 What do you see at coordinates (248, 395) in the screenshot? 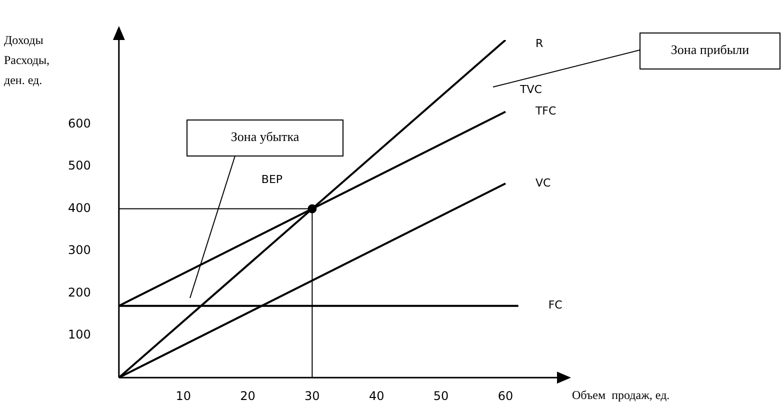
I see `x-tick-label: 20` at bounding box center [248, 395].